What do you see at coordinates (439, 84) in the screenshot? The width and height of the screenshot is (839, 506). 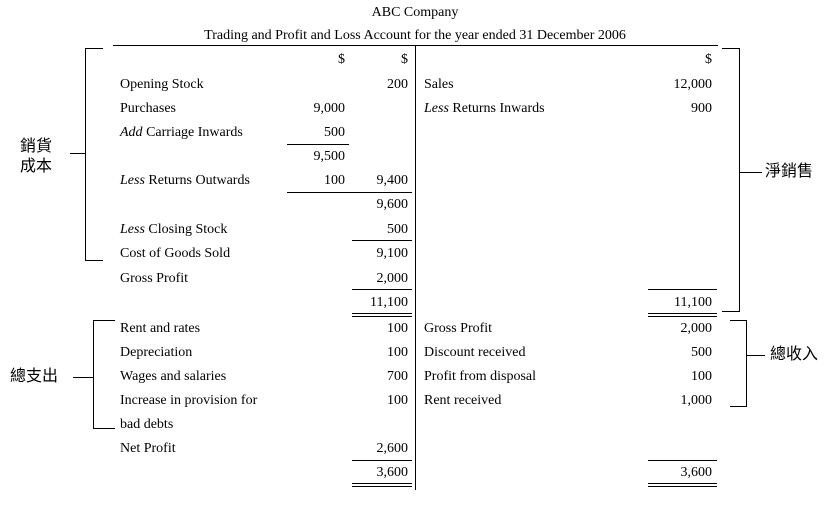 I see `row-label: Sales` at bounding box center [439, 84].